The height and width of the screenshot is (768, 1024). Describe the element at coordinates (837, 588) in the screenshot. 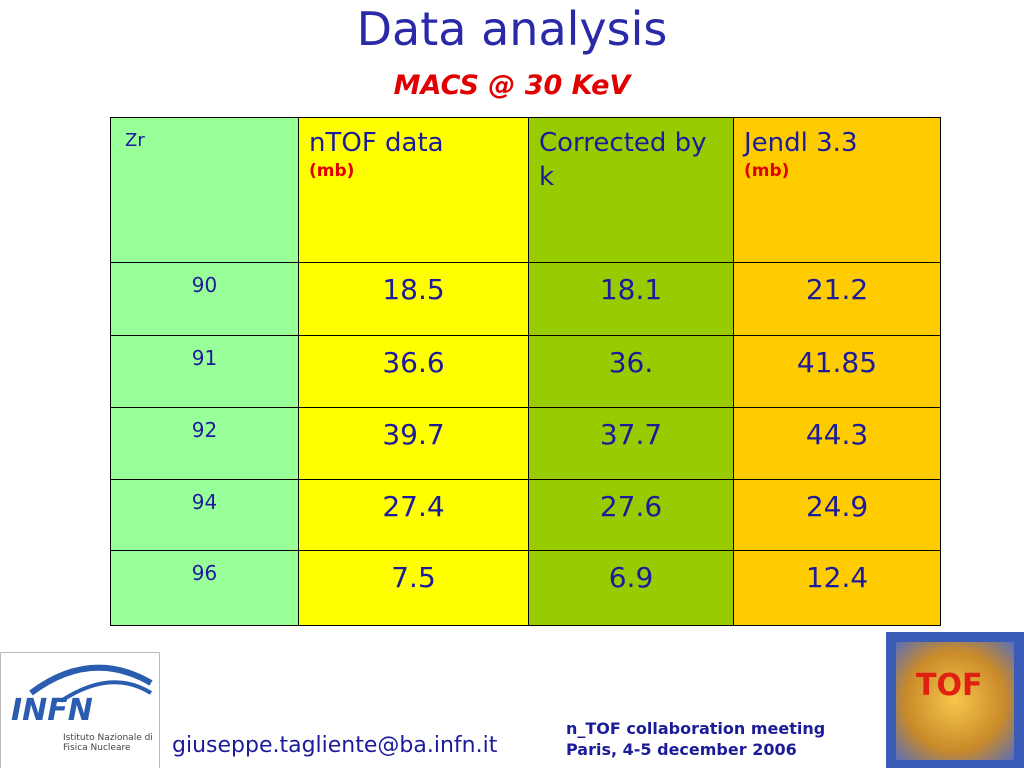

I see `value-cell: 12.4` at that location.